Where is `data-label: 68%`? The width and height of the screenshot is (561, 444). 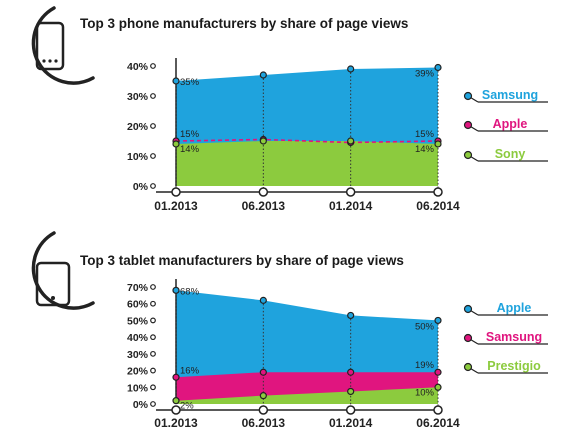
data-label: 68% is located at coordinates (190, 291).